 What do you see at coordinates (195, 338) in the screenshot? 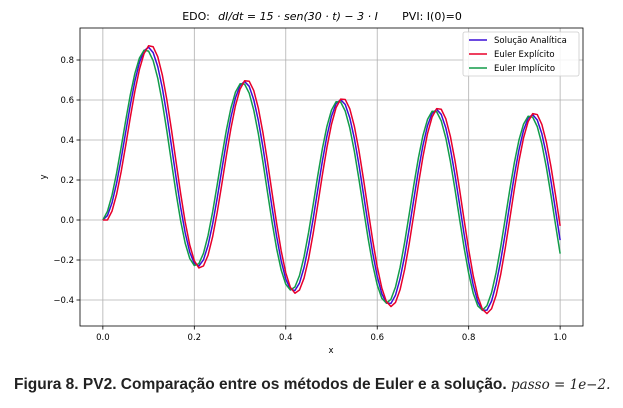
I see `x-tick-label: 0.2` at bounding box center [195, 338].